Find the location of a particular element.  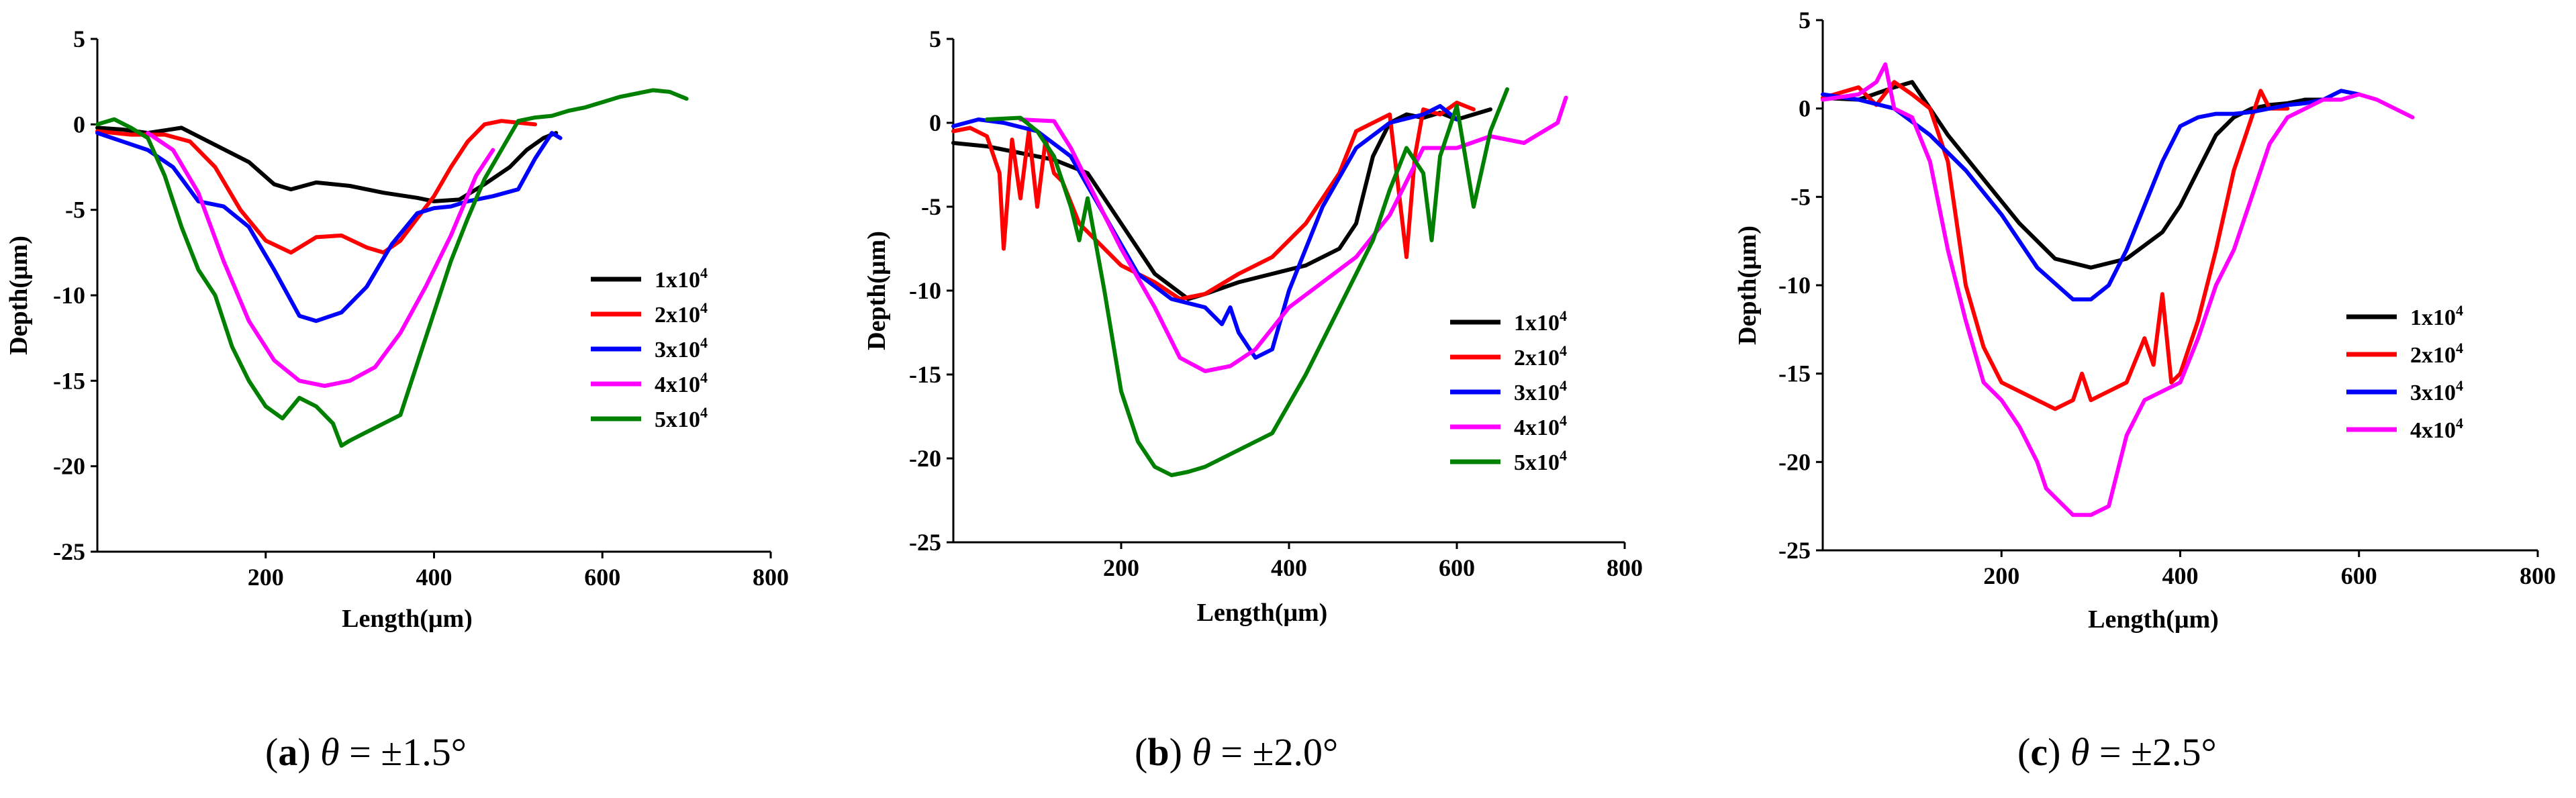

panel-caption: (a) θ = ±1.5° is located at coordinates (366, 752).